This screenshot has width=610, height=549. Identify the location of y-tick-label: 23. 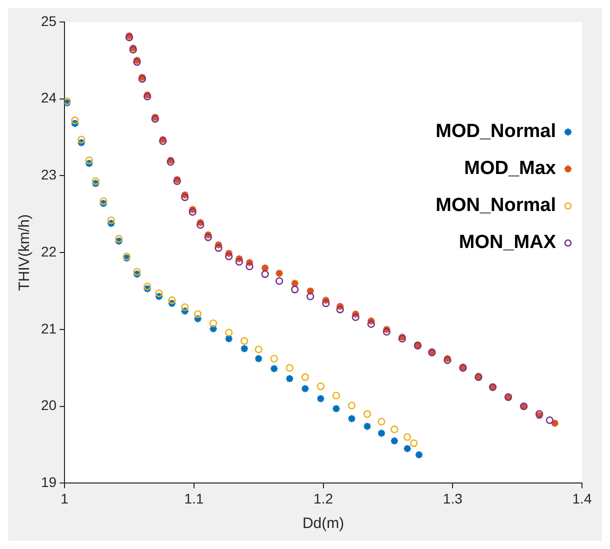
(48, 174).